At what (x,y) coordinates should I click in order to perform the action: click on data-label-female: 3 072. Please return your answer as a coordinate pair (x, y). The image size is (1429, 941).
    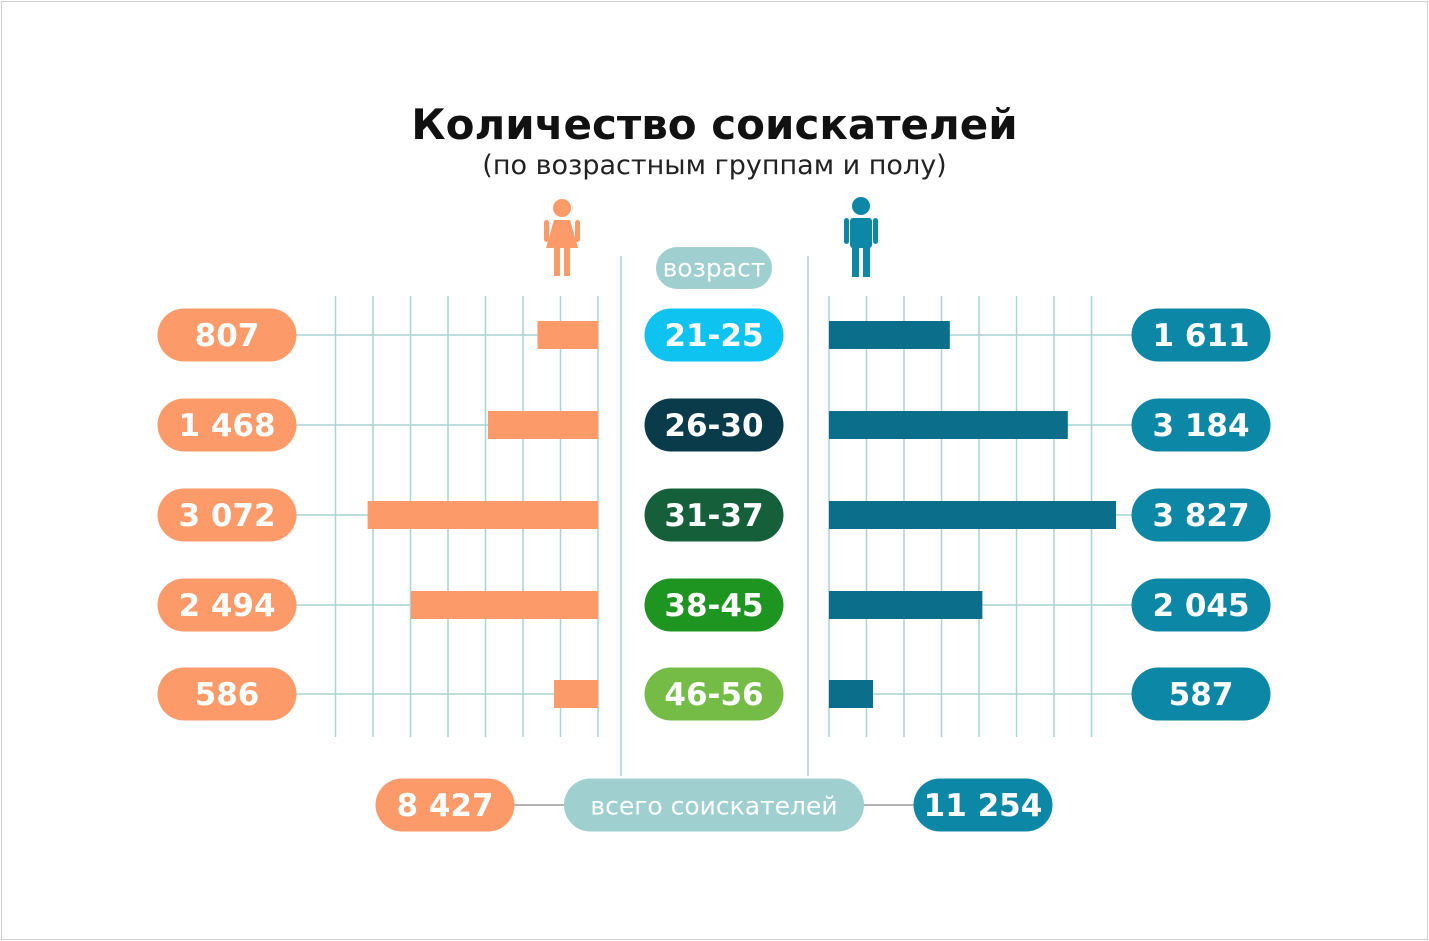
    Looking at the image, I should click on (226, 516).